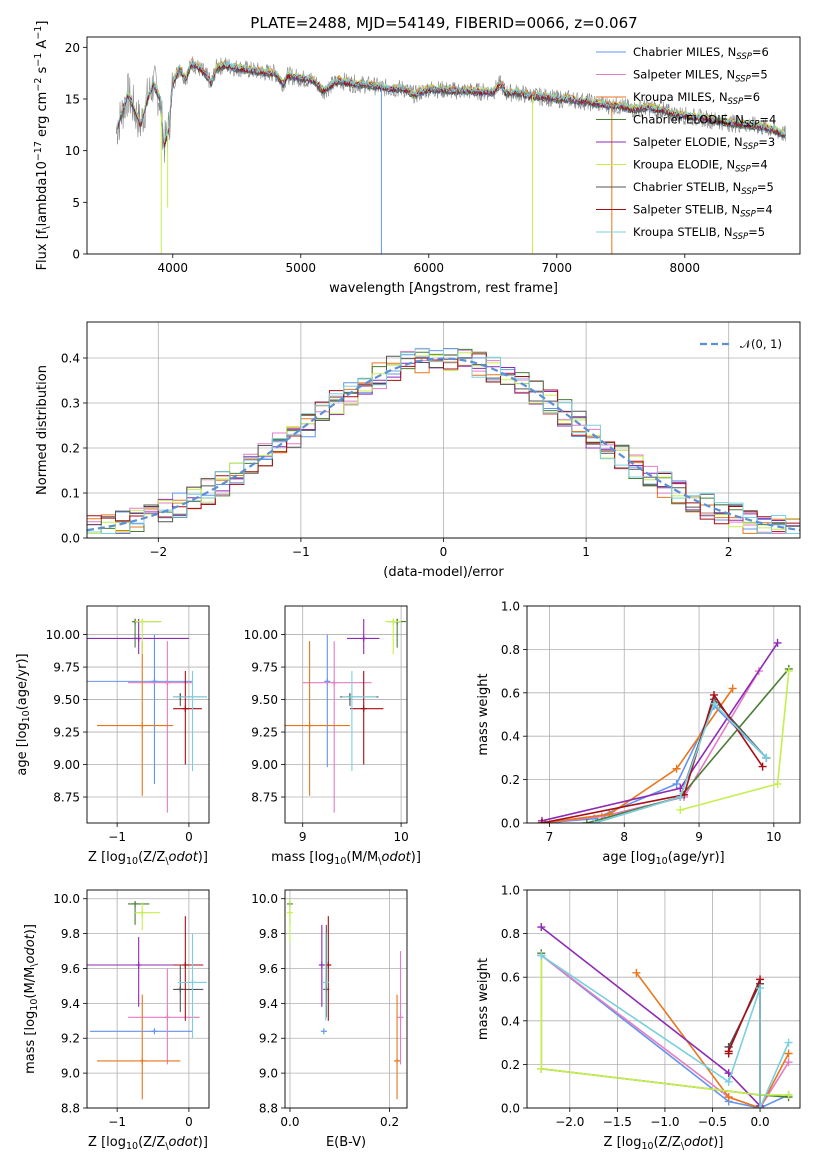  I want to click on y-tick-label: 1.0, so click(510, 607).